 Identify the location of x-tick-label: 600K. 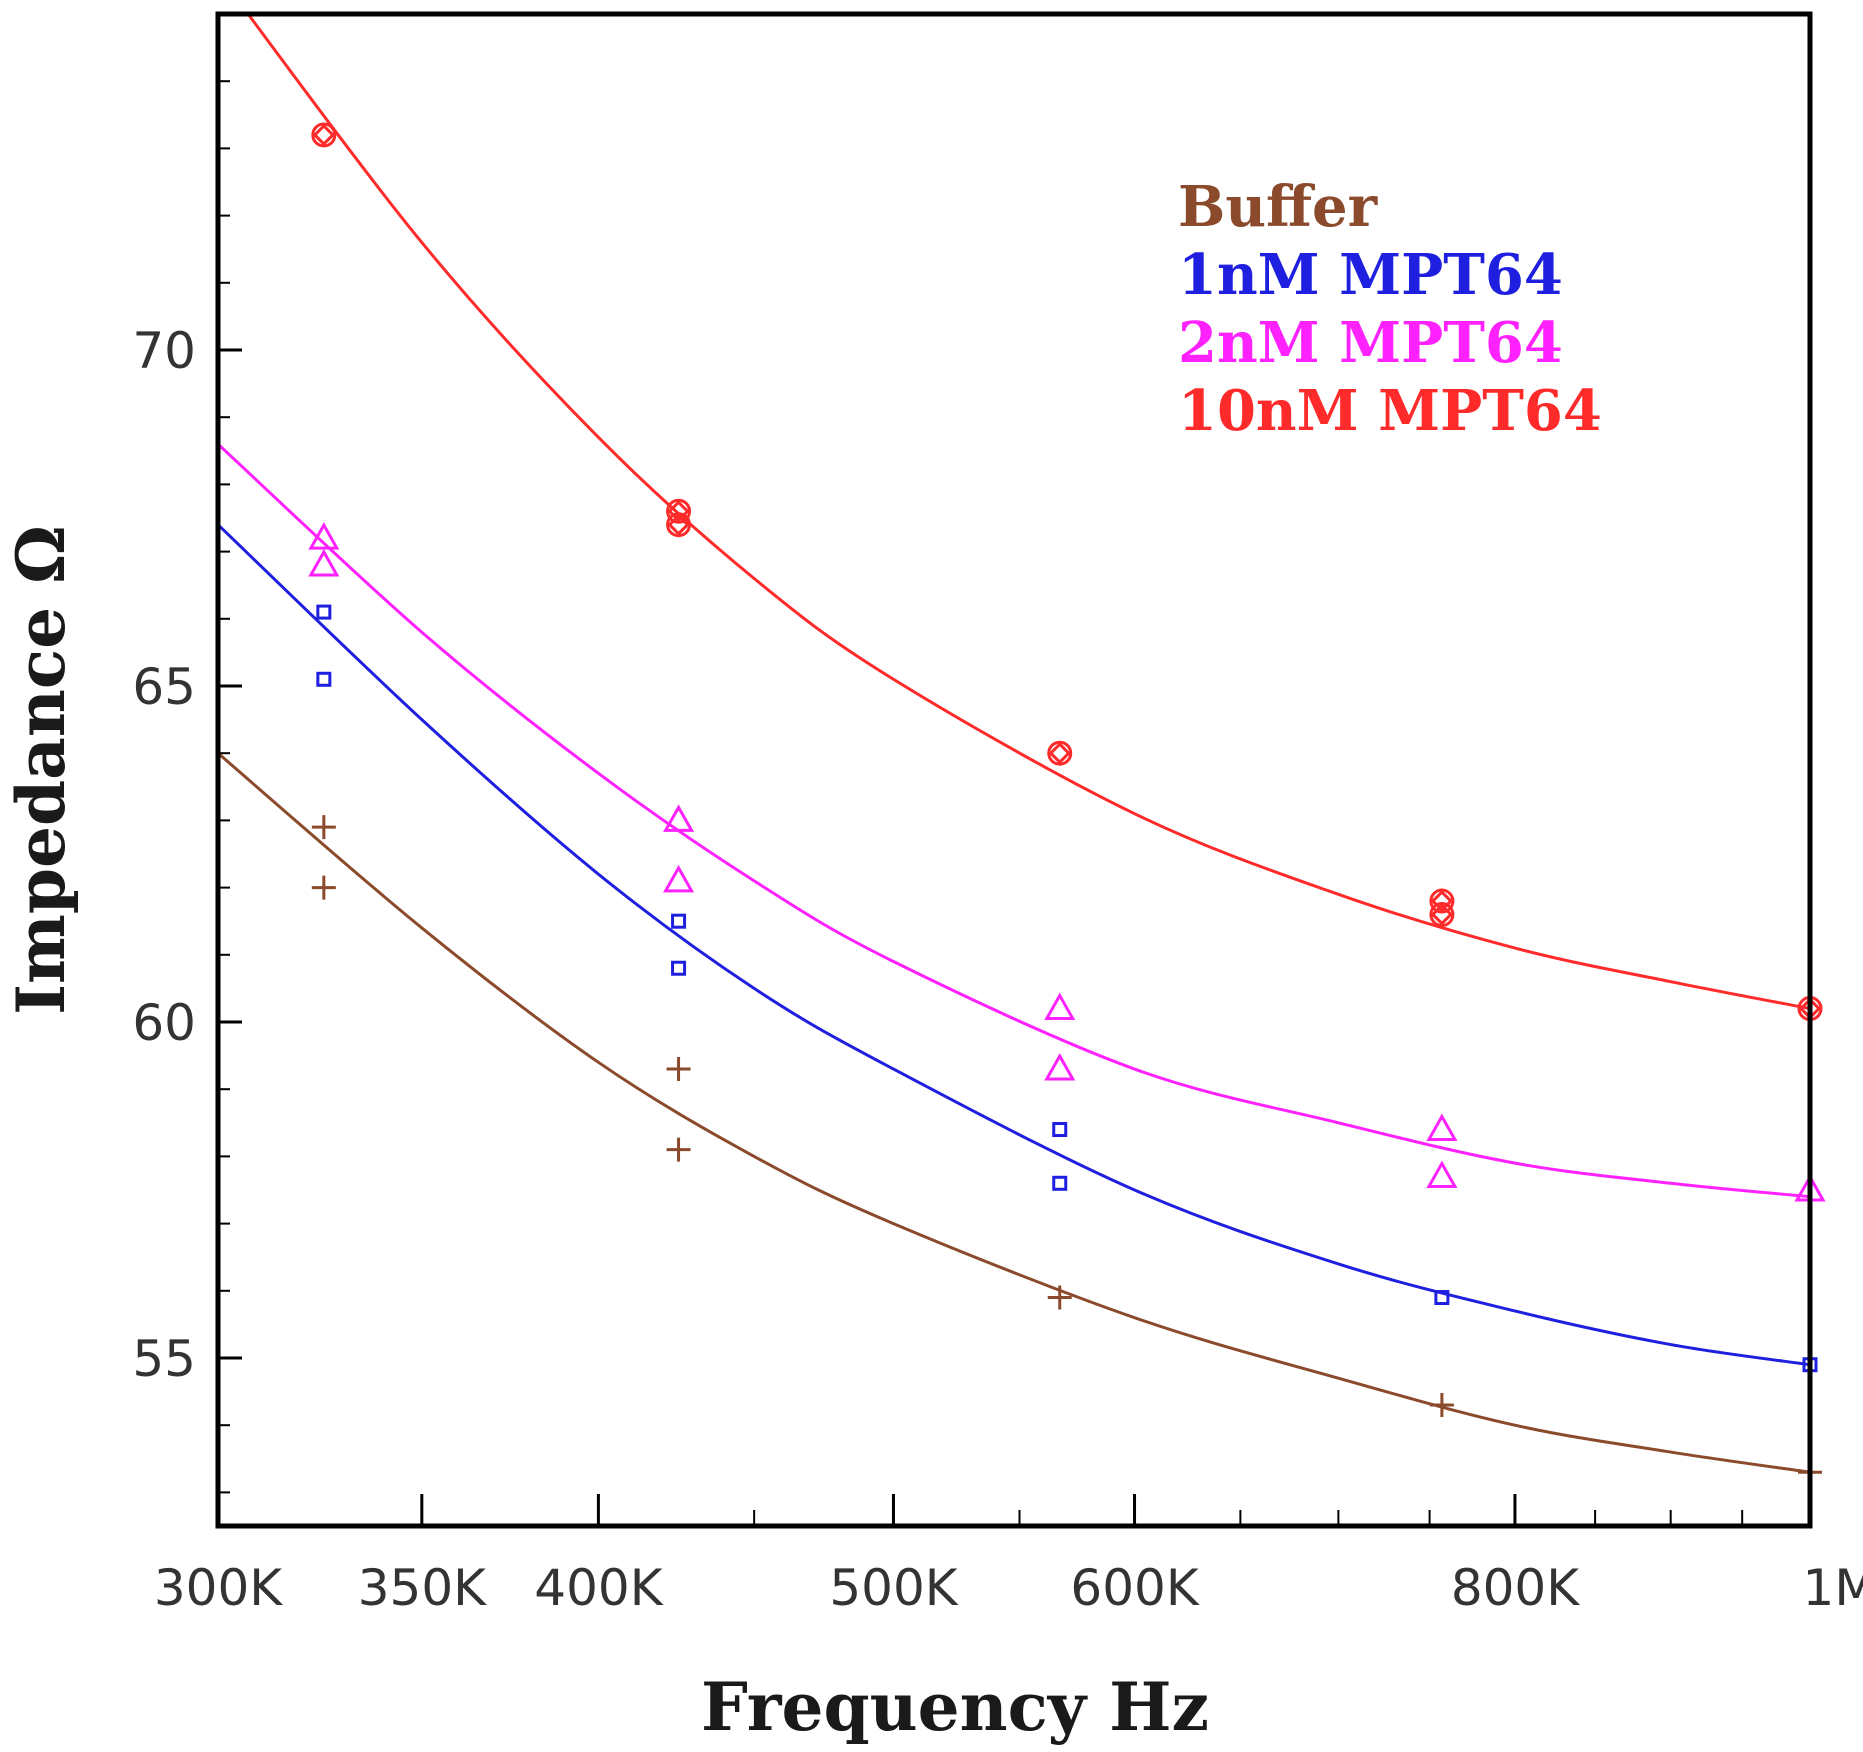
(1134, 1588).